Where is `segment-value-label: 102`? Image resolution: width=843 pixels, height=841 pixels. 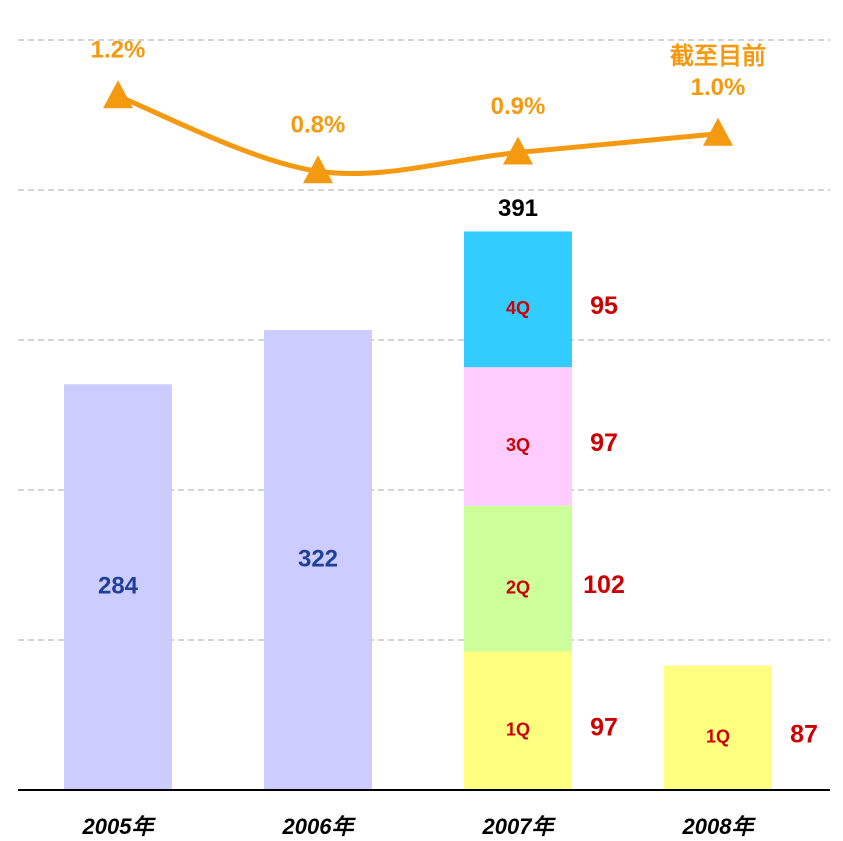
segment-value-label: 102 is located at coordinates (604, 585).